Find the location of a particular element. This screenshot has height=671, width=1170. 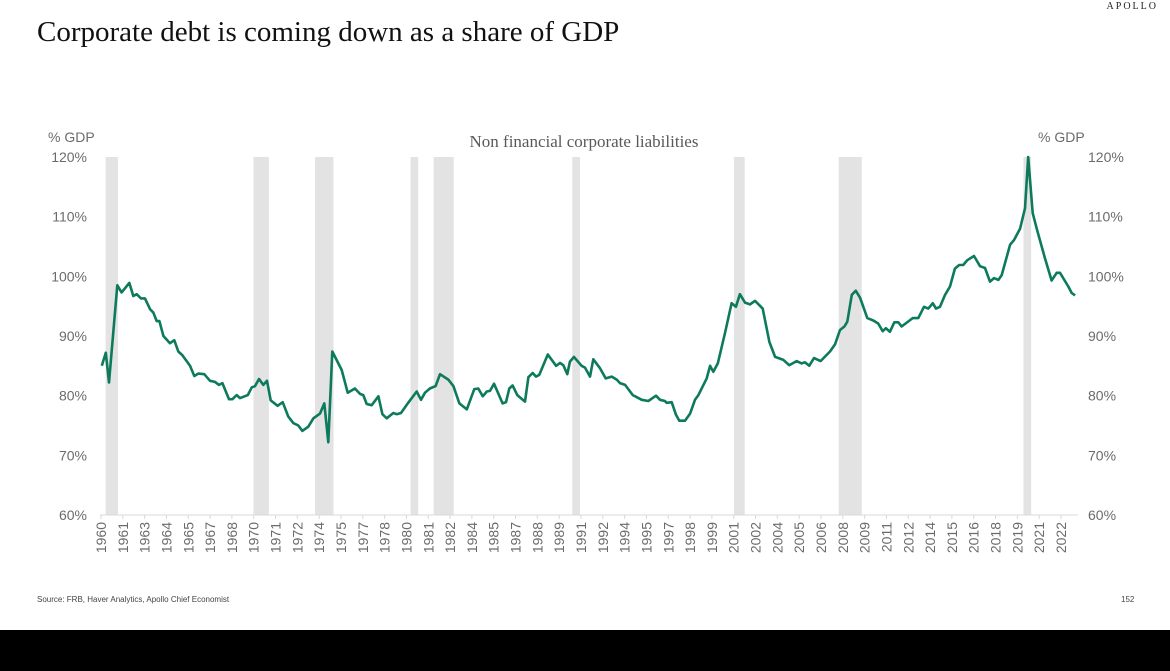

x-tick-label: 1970 is located at coordinates (254, 537).